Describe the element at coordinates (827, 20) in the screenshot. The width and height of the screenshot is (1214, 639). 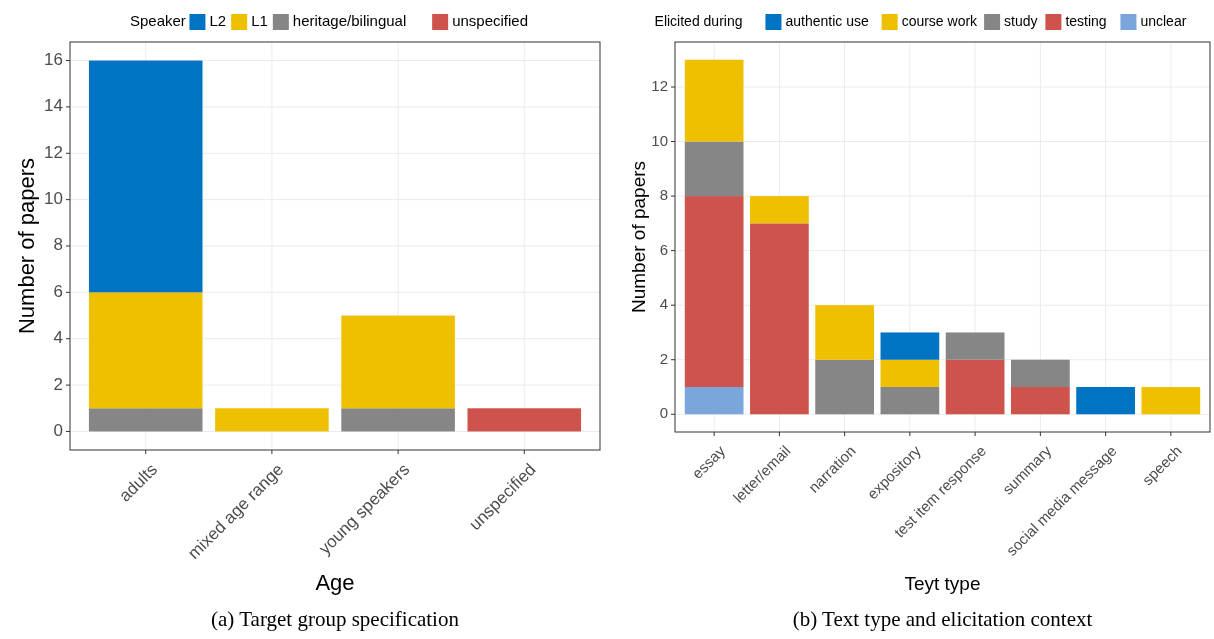
I see `legend-label: authentic use` at that location.